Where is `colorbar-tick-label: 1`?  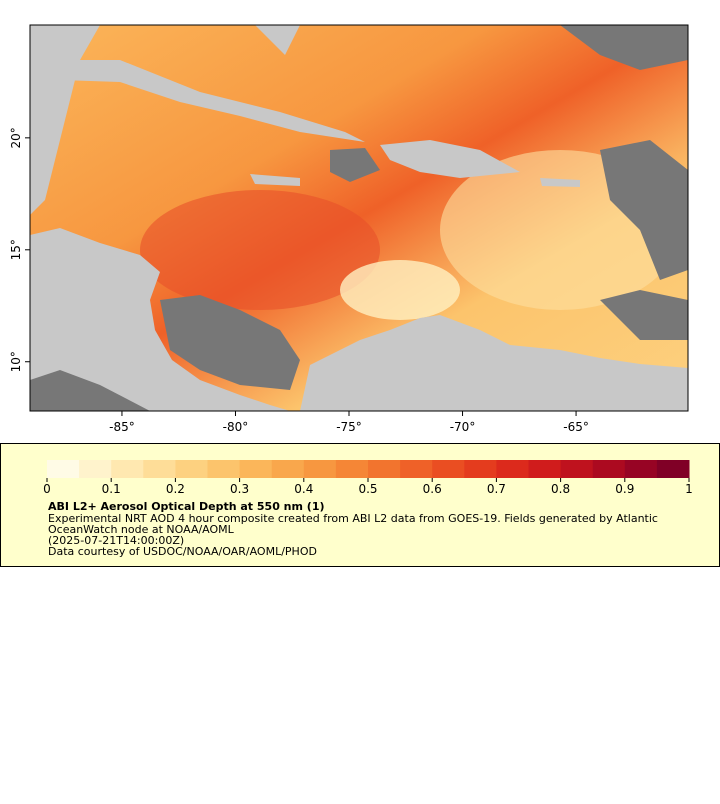 colorbar-tick-label: 1 is located at coordinates (689, 489).